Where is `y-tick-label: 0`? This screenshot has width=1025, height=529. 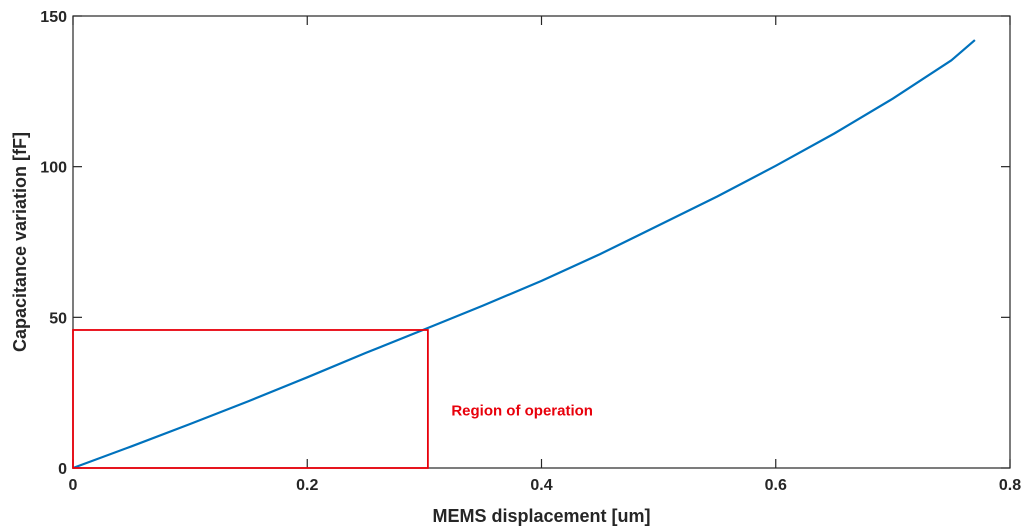
y-tick-label: 0 is located at coordinates (62, 469).